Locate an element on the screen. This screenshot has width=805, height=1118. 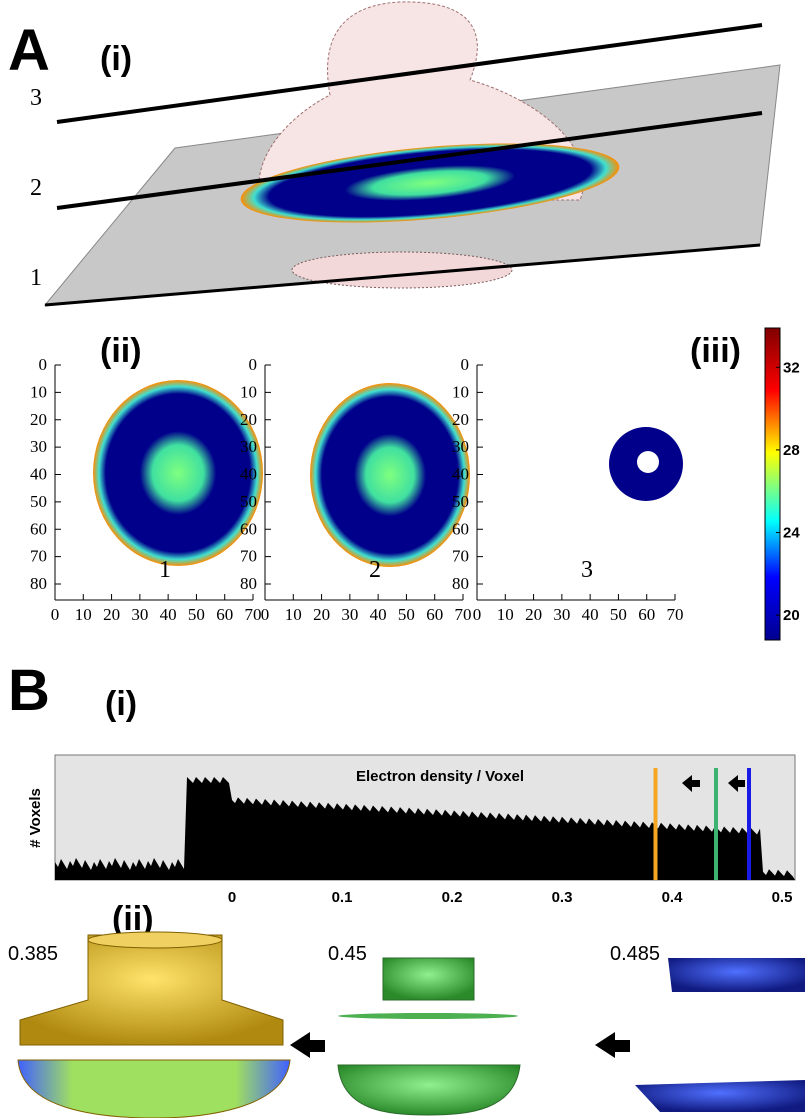
x-tick-label: 0.5 is located at coordinates (782, 897).